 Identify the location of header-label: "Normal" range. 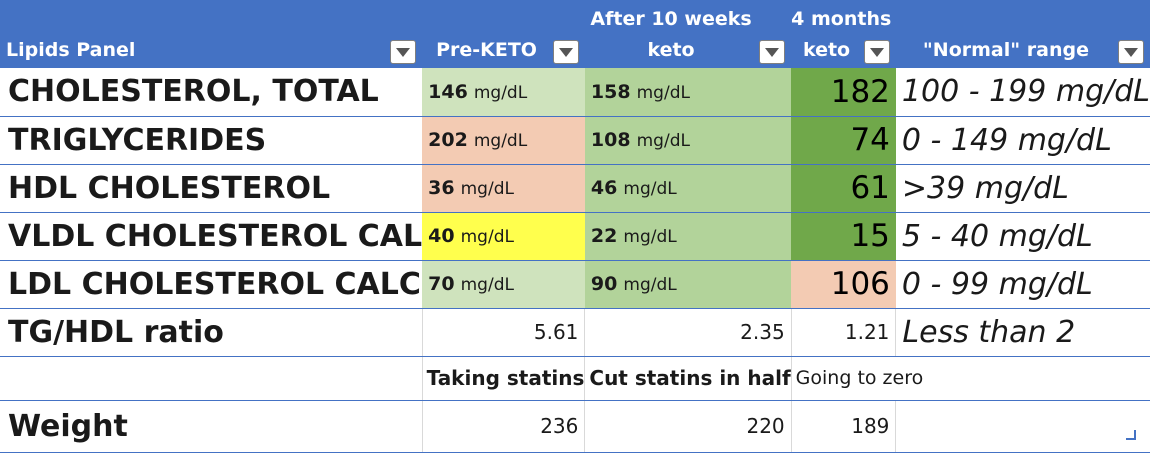
(1005, 50).